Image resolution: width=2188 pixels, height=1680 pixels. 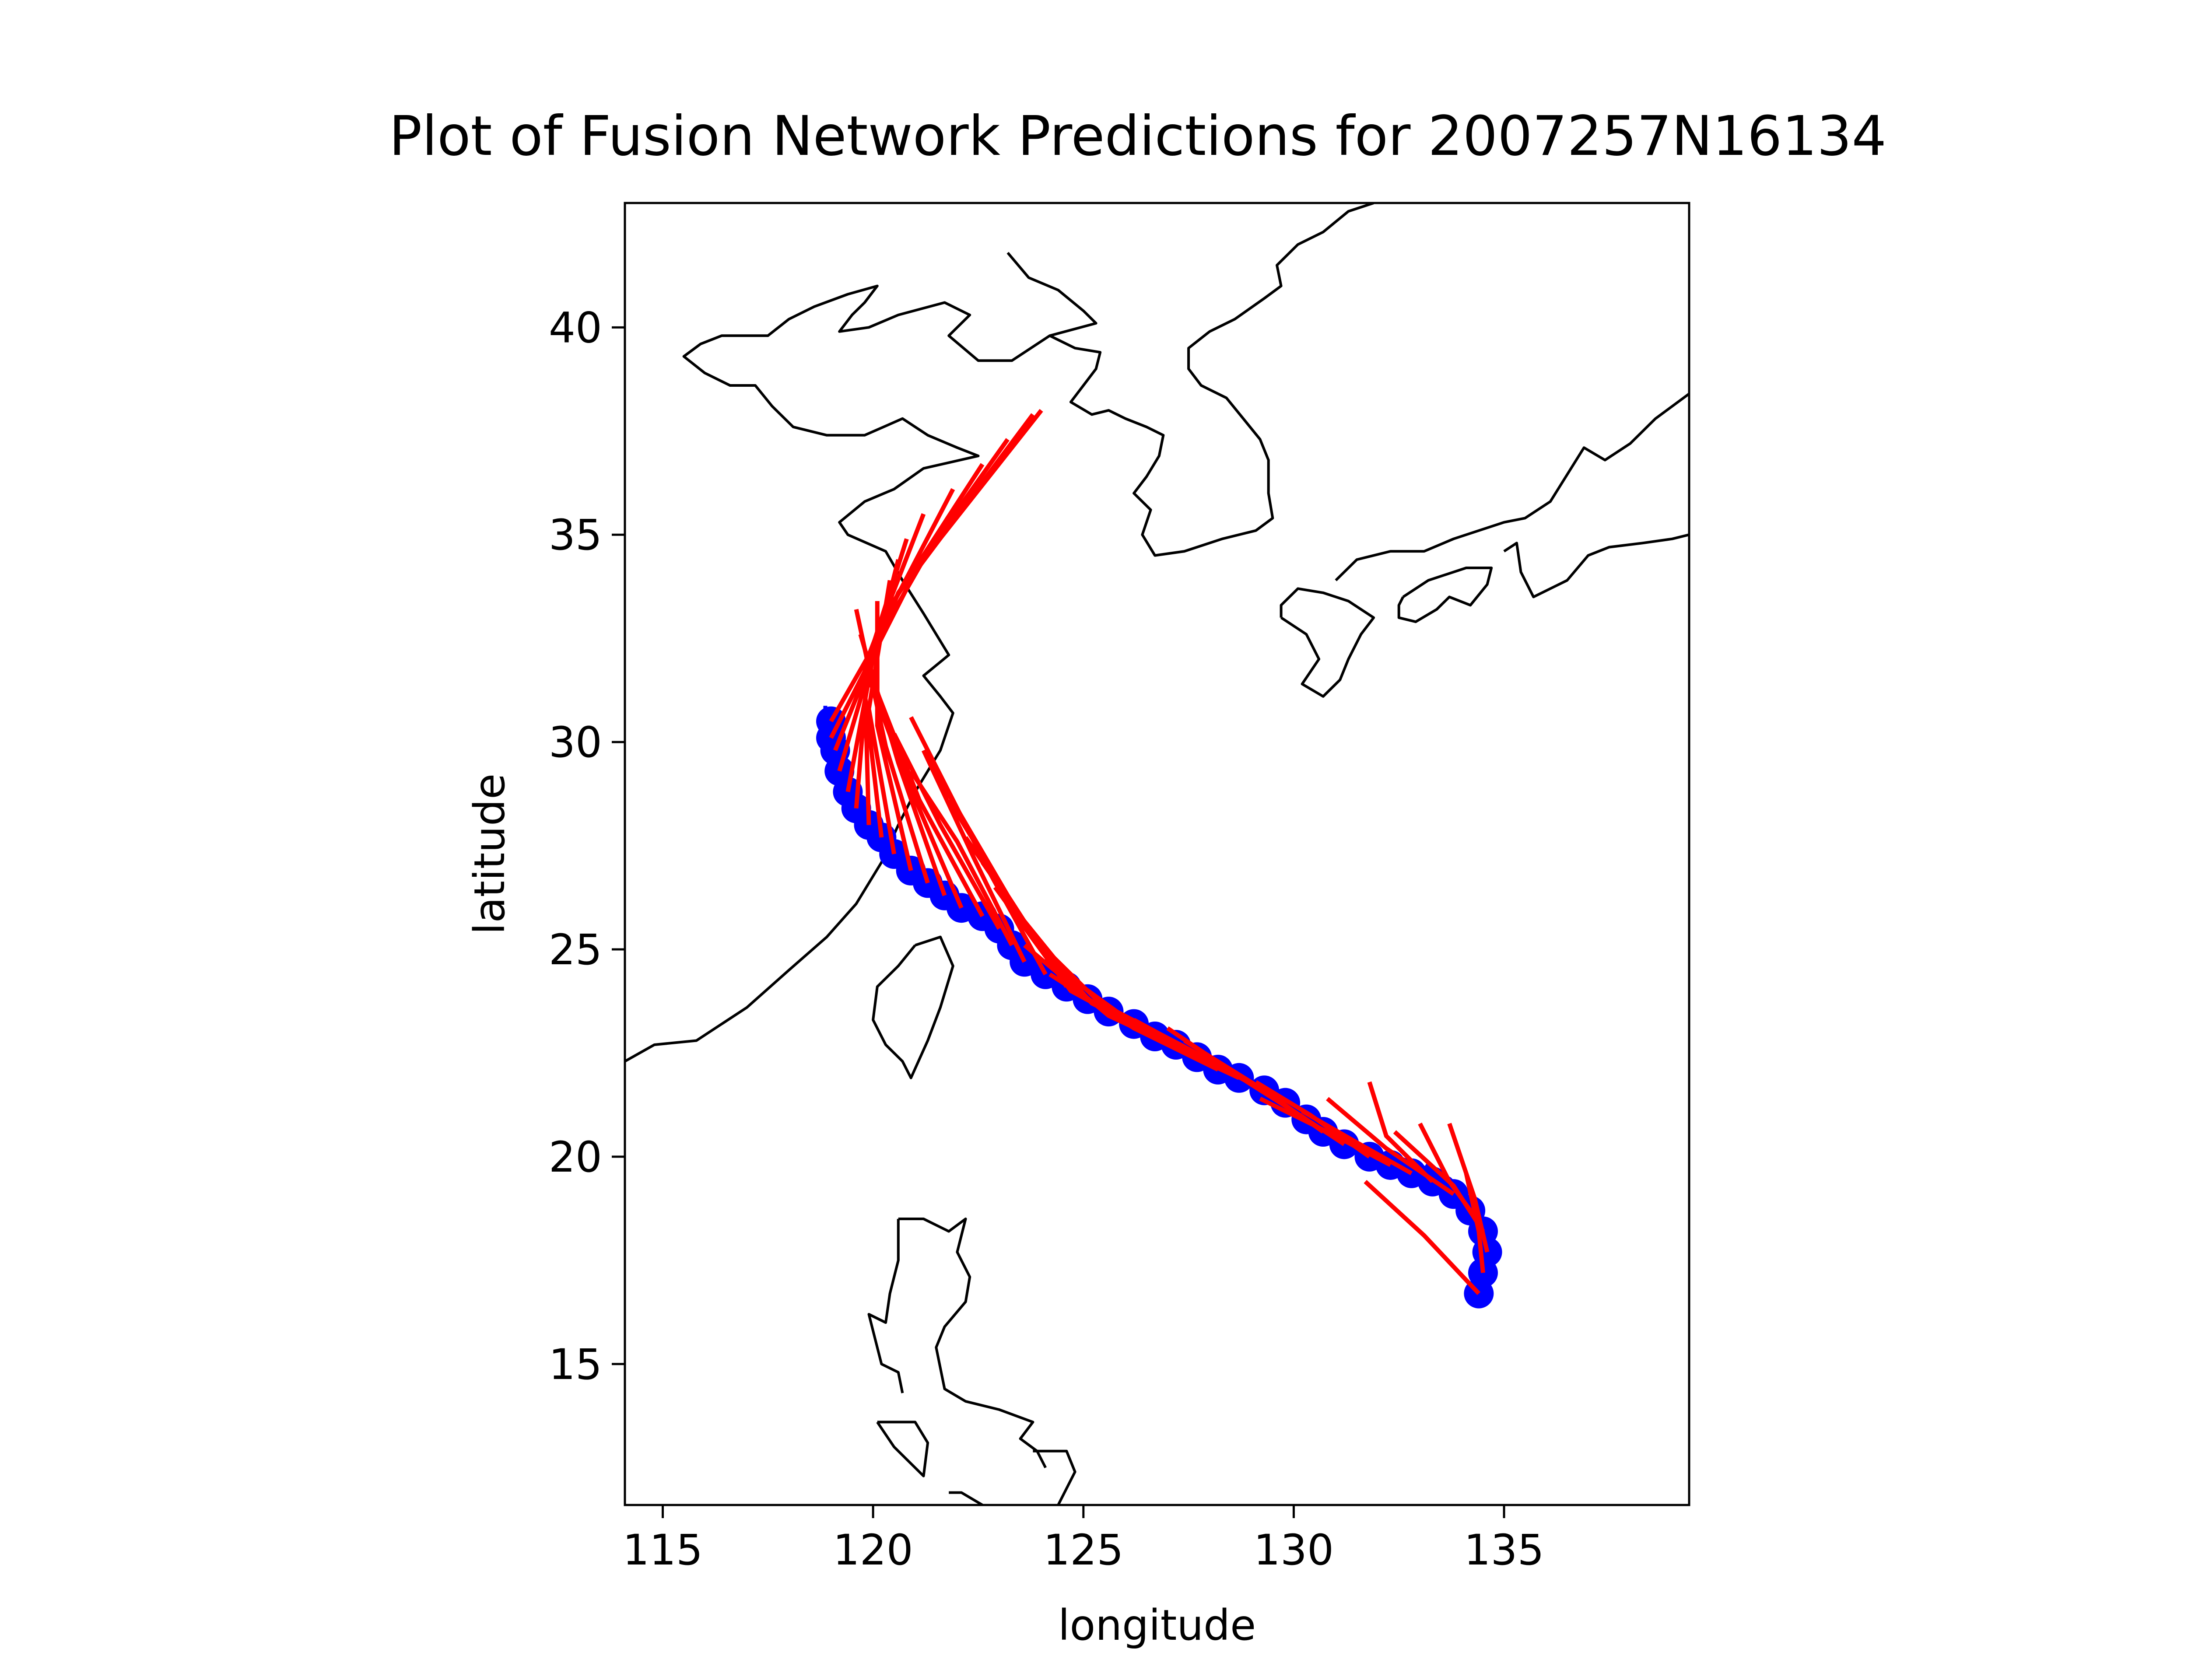 I want to click on x-tick-label: 130, so click(x=1294, y=1550).